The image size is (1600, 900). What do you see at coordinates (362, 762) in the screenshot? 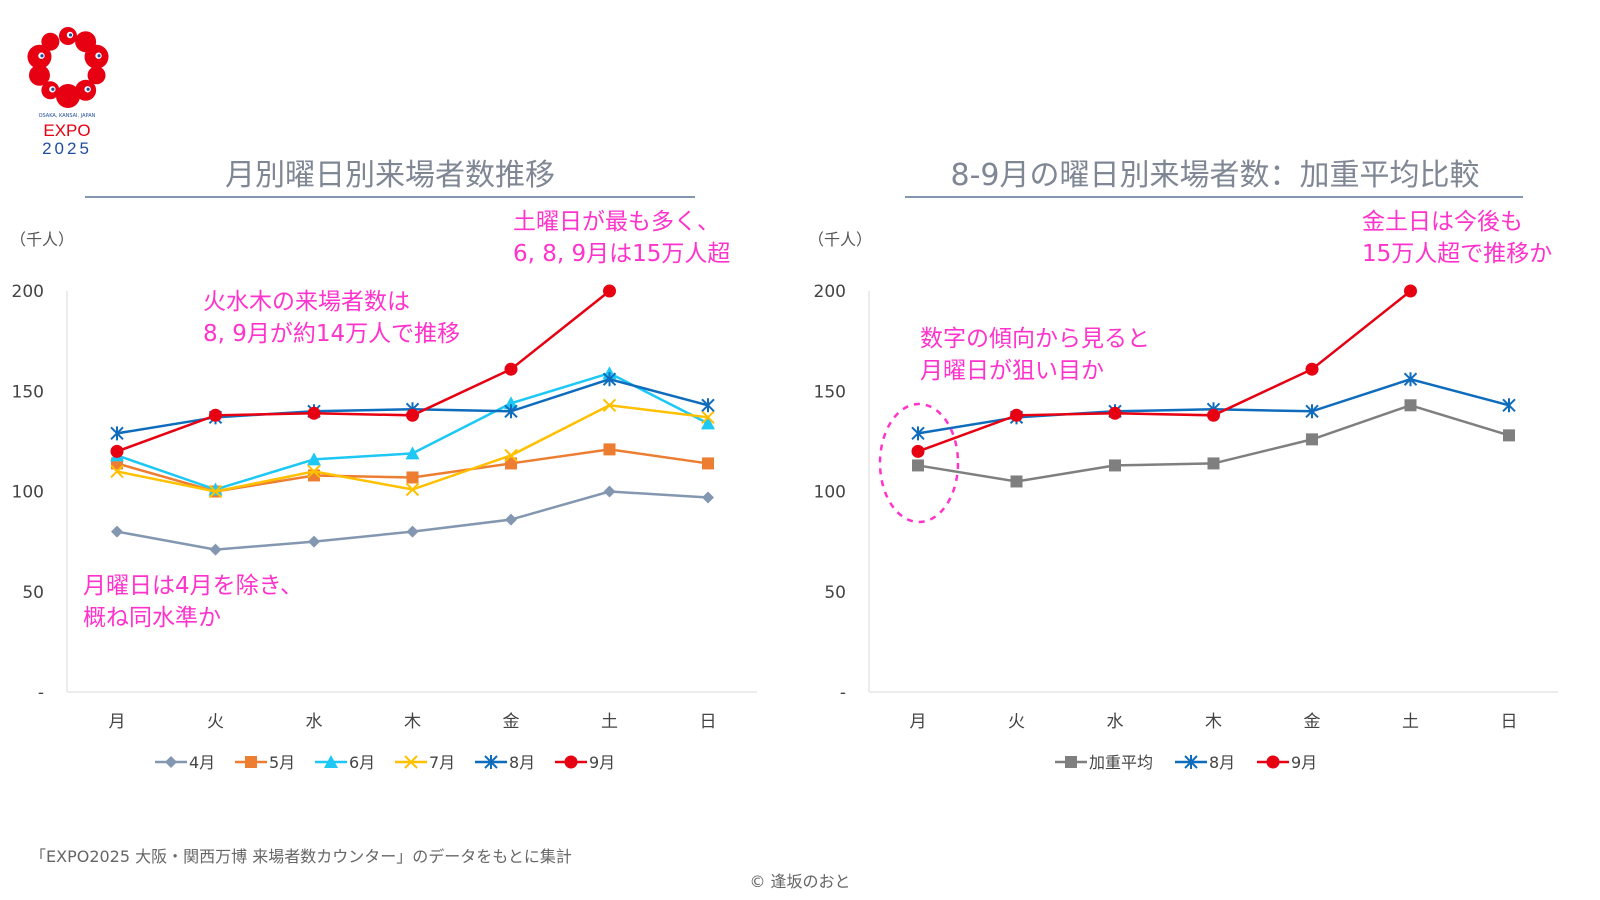
I see `legend-label: 6月` at bounding box center [362, 762].